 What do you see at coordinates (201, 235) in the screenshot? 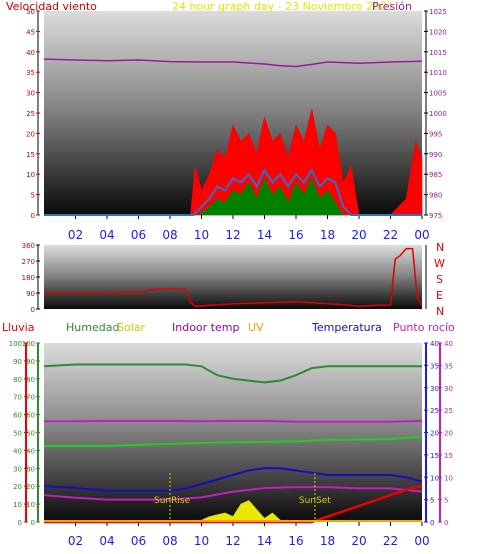
I see `wind-x-axis-tick-label: 10` at bounding box center [201, 235].